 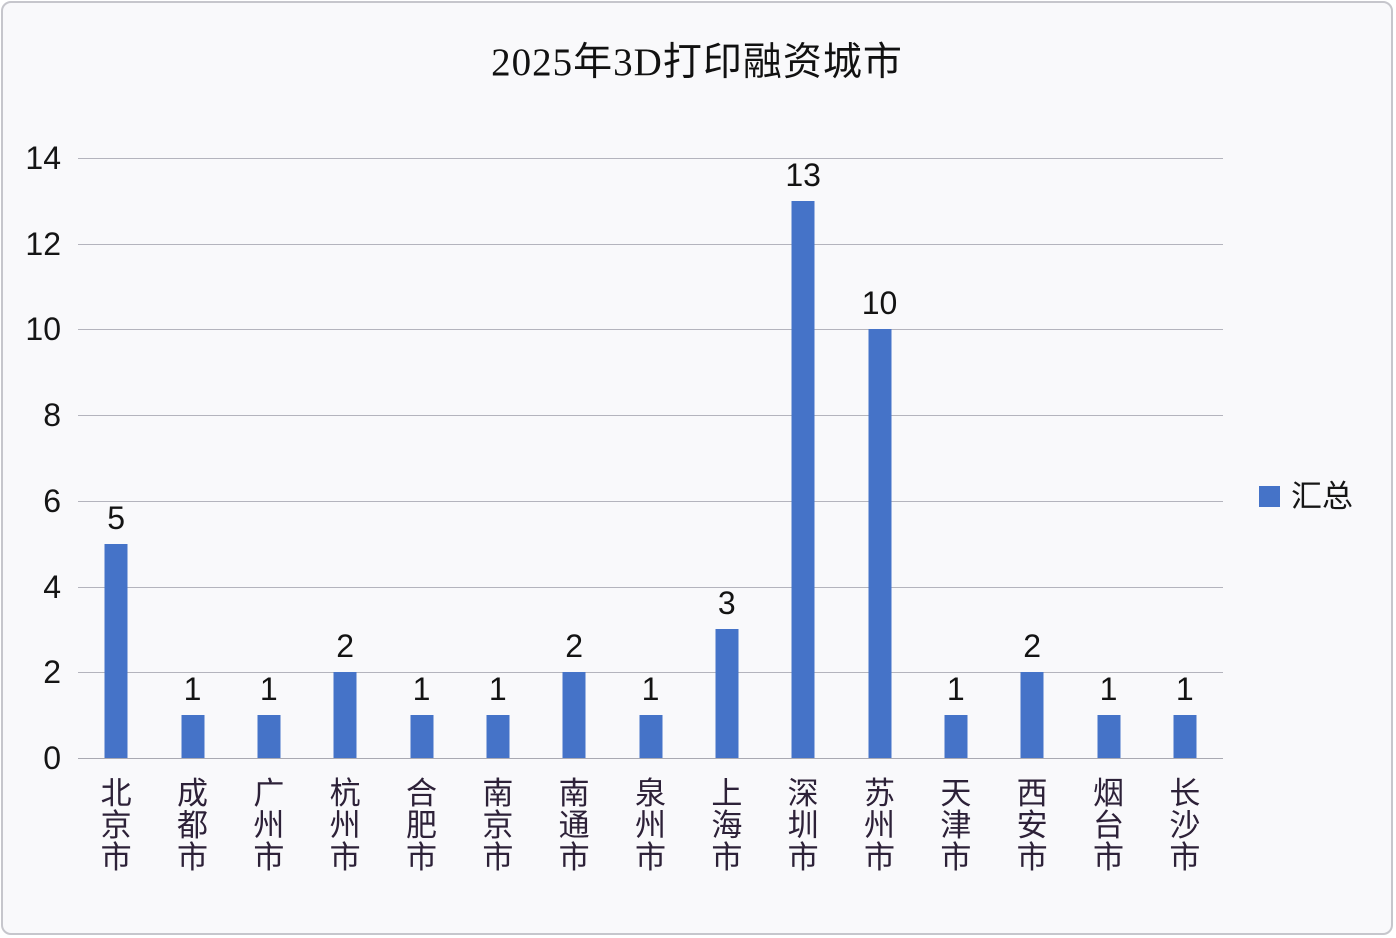 I want to click on y-axis-label: 8, so click(x=52, y=415).